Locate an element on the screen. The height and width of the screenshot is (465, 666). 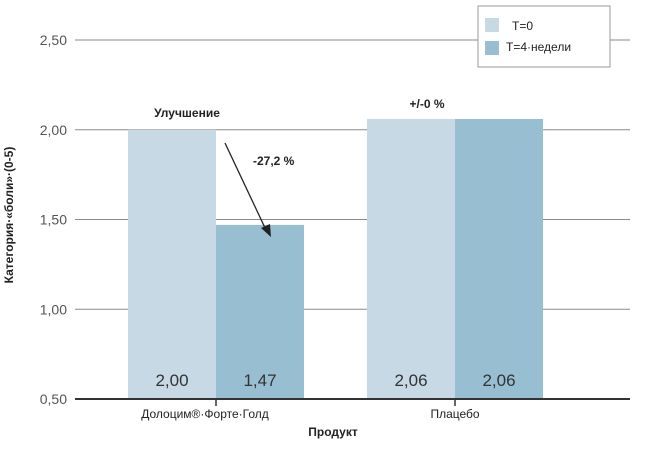
y-tick-label: 2,50 is located at coordinates (53, 40).